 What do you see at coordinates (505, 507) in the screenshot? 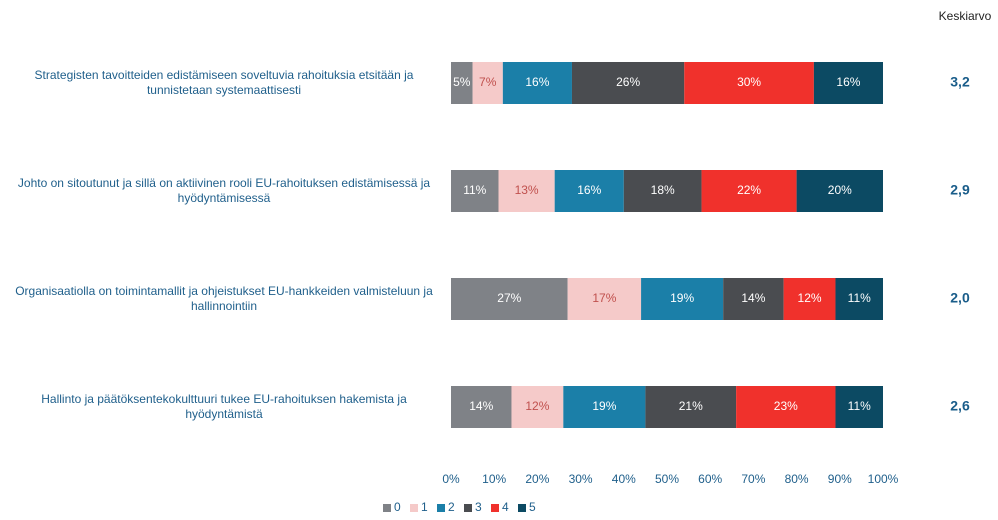
I see `legend-label: 4` at bounding box center [505, 507].